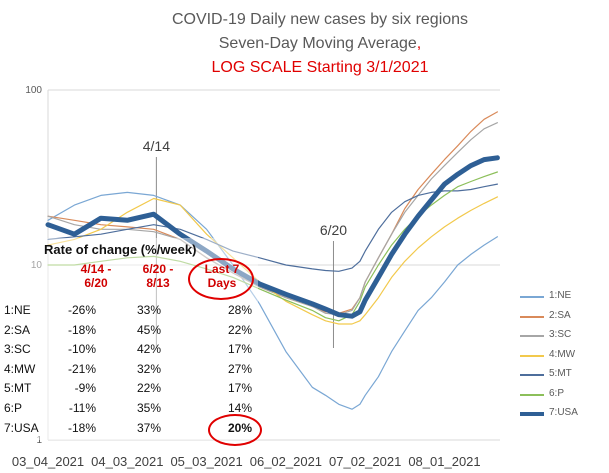  Describe the element at coordinates (206, 461) in the screenshot. I see `x-tick-label-2: 05_03_2021` at that location.